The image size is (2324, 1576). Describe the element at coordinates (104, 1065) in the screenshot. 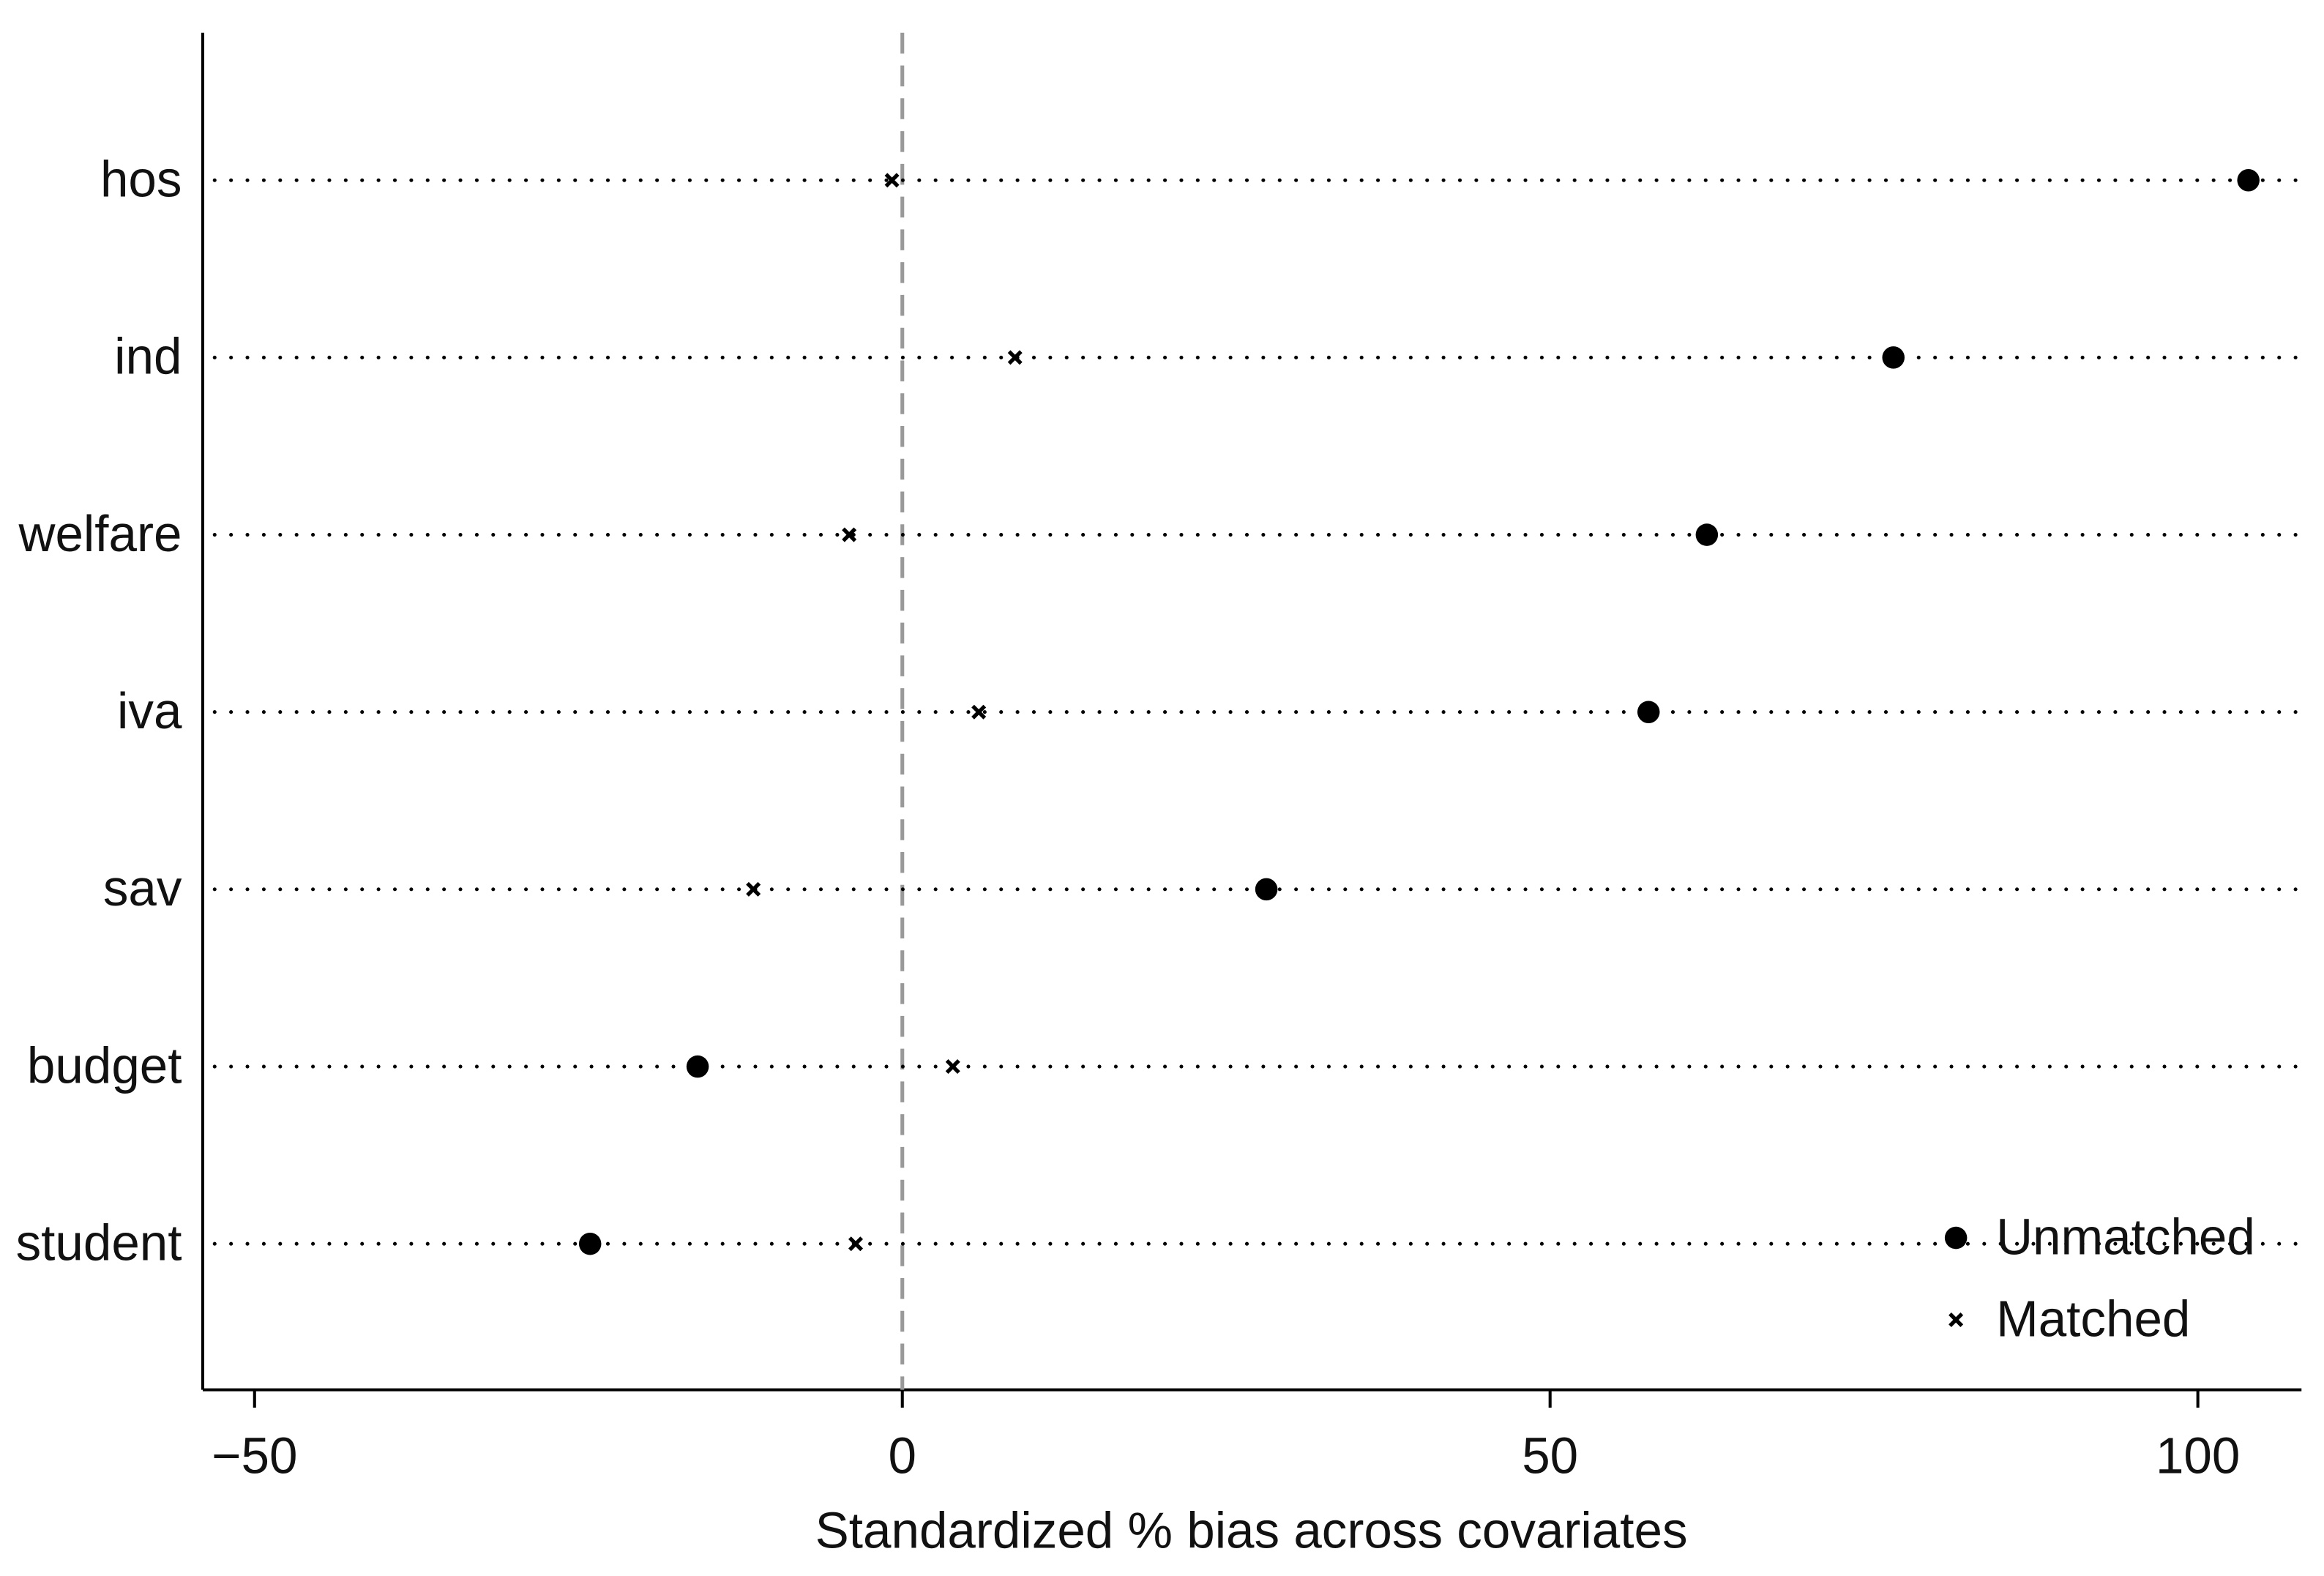

I see `y-tick-label: budget` at that location.